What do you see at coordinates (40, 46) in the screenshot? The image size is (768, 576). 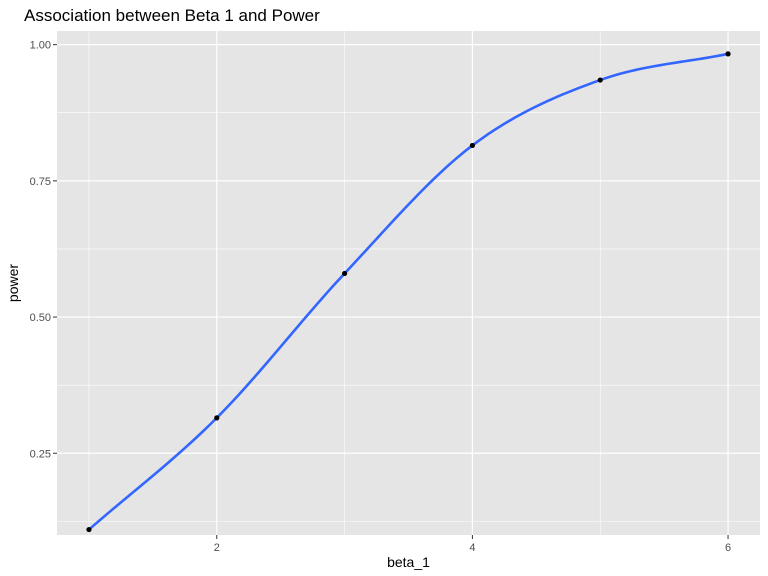 I see `y-tick-label: 1.00` at bounding box center [40, 46].